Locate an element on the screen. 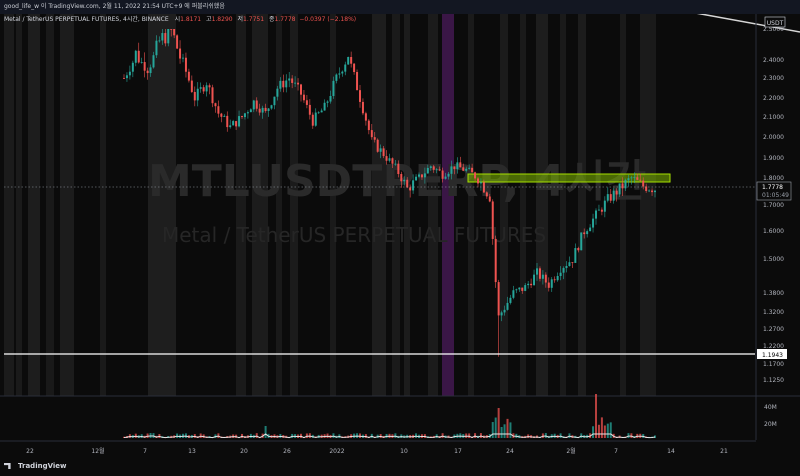 Image resolution: width=800 pixels, height=476 pixels. tradingview-footer: TradingView is located at coordinates (35, 466).